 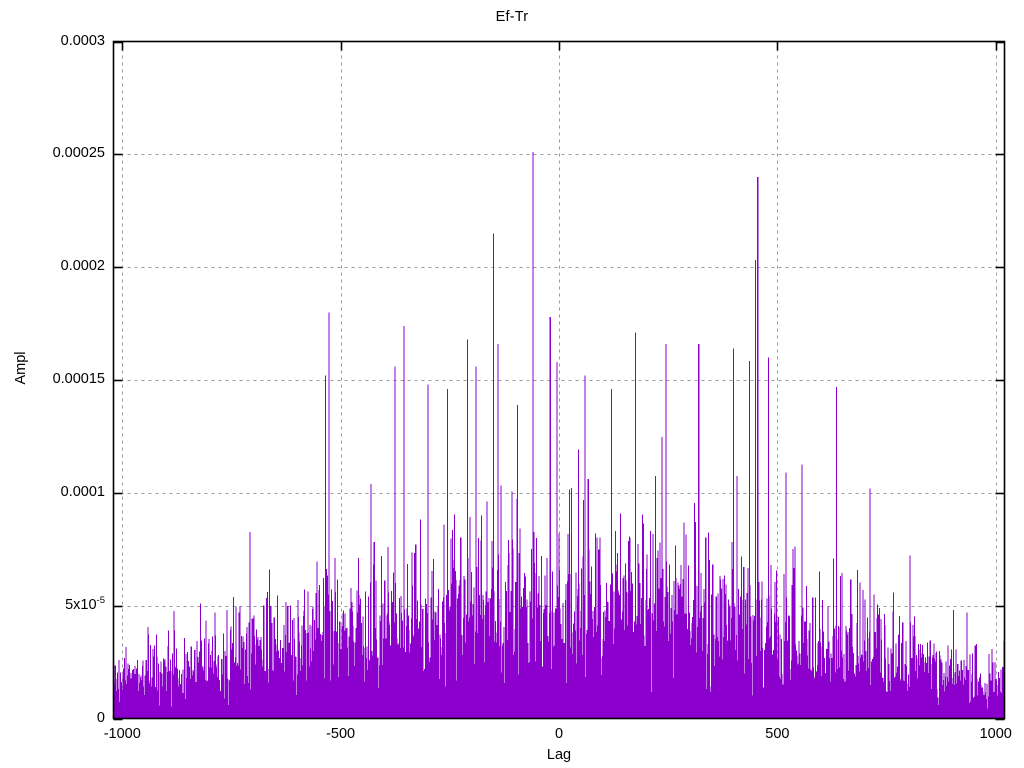 I want to click on x-tick-label: 1000, so click(x=995, y=734).